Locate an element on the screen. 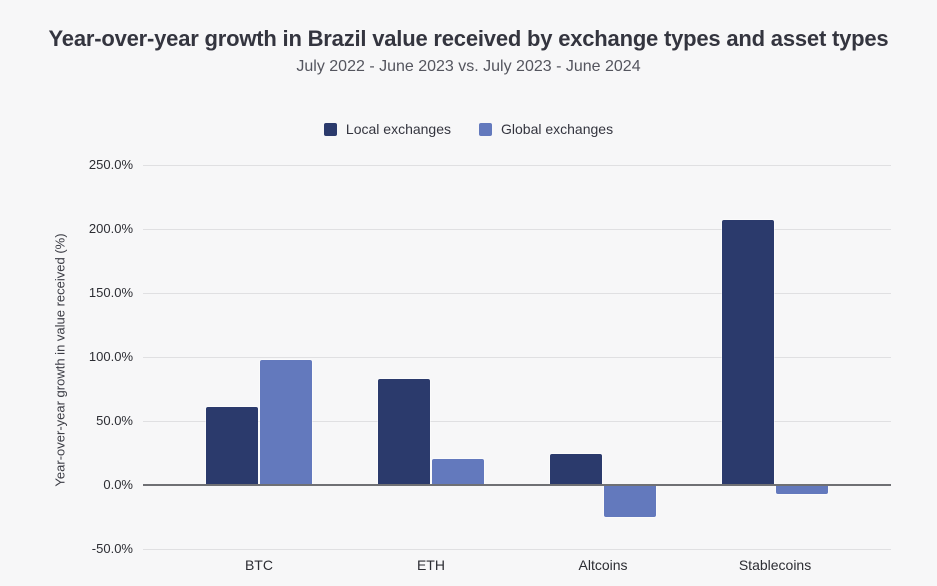  bar-local-altcoins is located at coordinates (576, 469).